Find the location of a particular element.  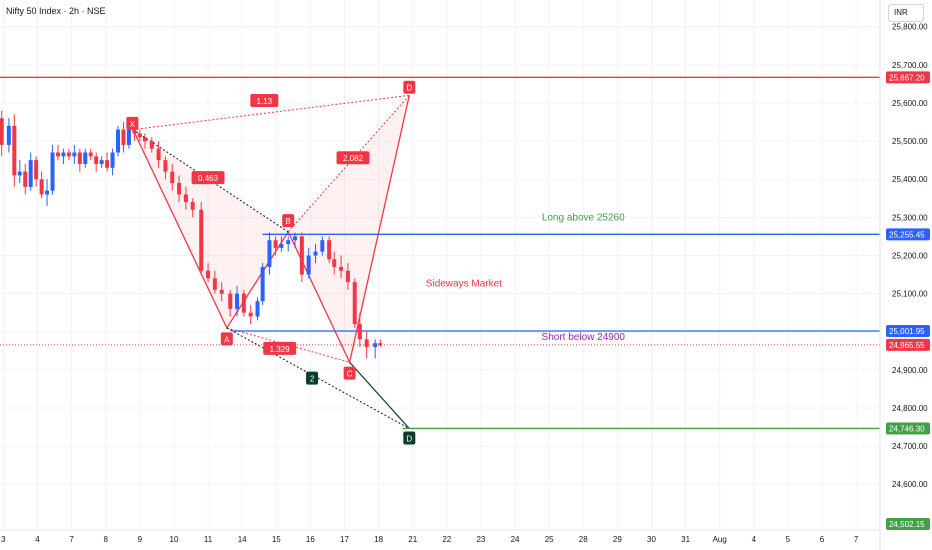

annotation-text: Sideways Market is located at coordinates (464, 284).